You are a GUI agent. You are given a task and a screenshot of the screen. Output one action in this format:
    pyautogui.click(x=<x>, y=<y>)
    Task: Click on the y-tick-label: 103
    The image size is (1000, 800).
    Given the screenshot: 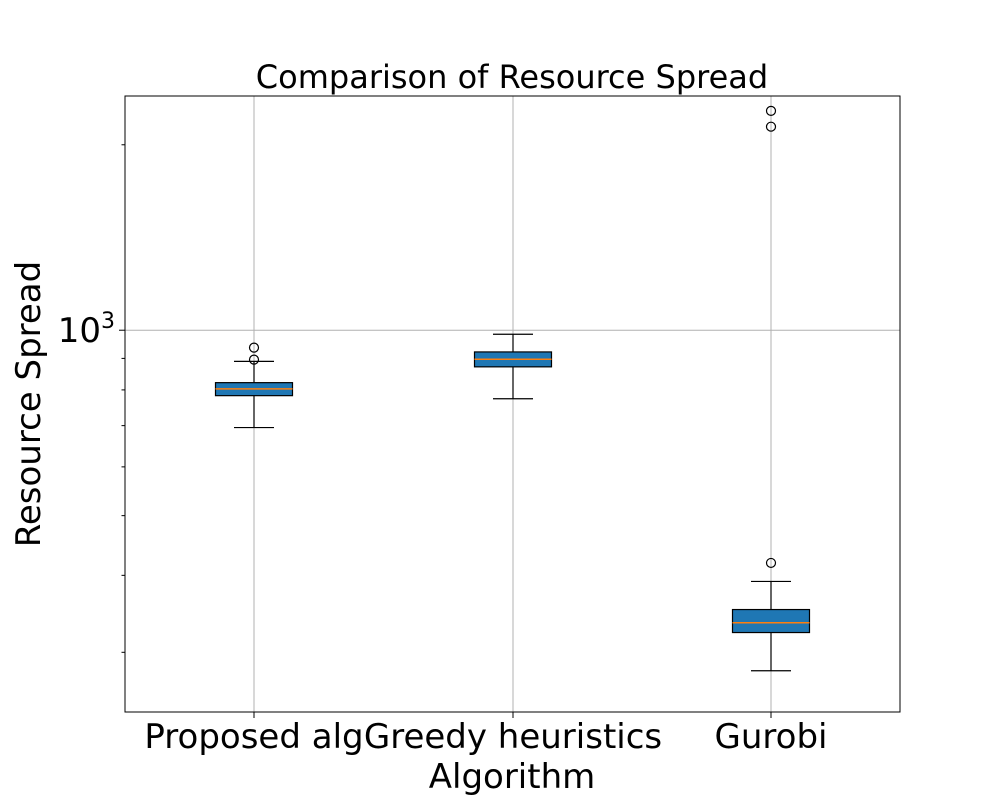 What is the action you would take?
    pyautogui.click(x=86, y=330)
    